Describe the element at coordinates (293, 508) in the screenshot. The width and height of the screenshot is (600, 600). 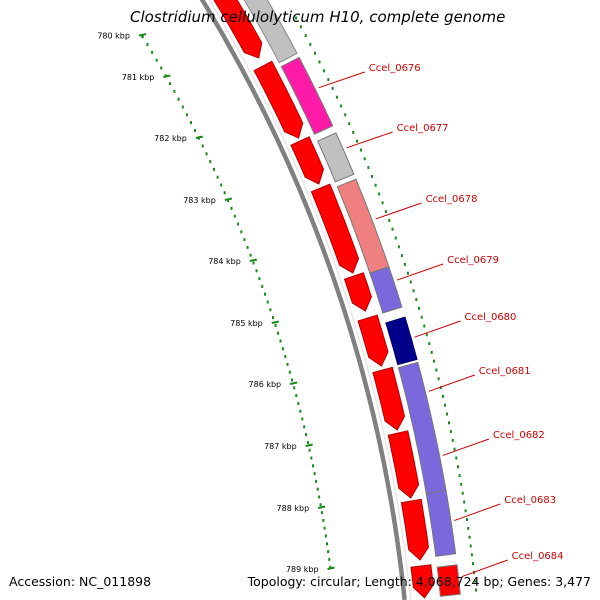
I see `kbp-label: 788 kbp` at that location.